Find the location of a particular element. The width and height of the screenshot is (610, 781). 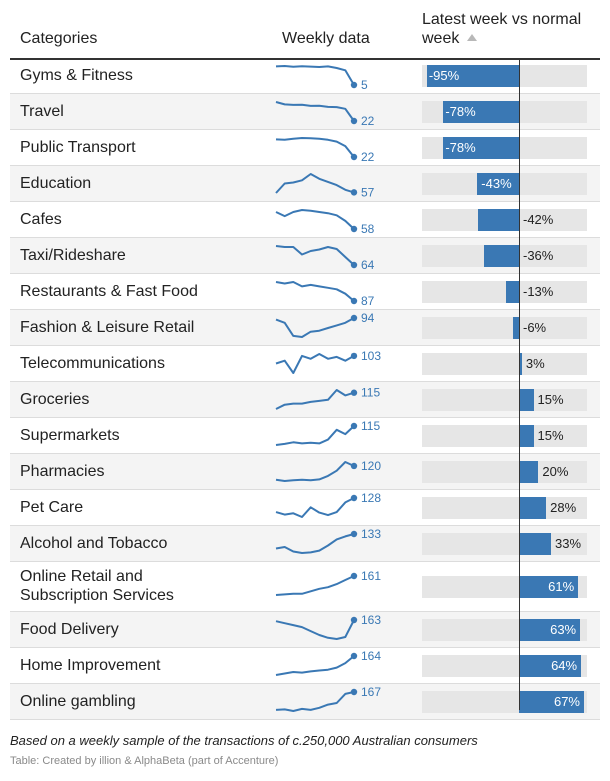

sparkline-latest-value: 5 is located at coordinates (364, 85).